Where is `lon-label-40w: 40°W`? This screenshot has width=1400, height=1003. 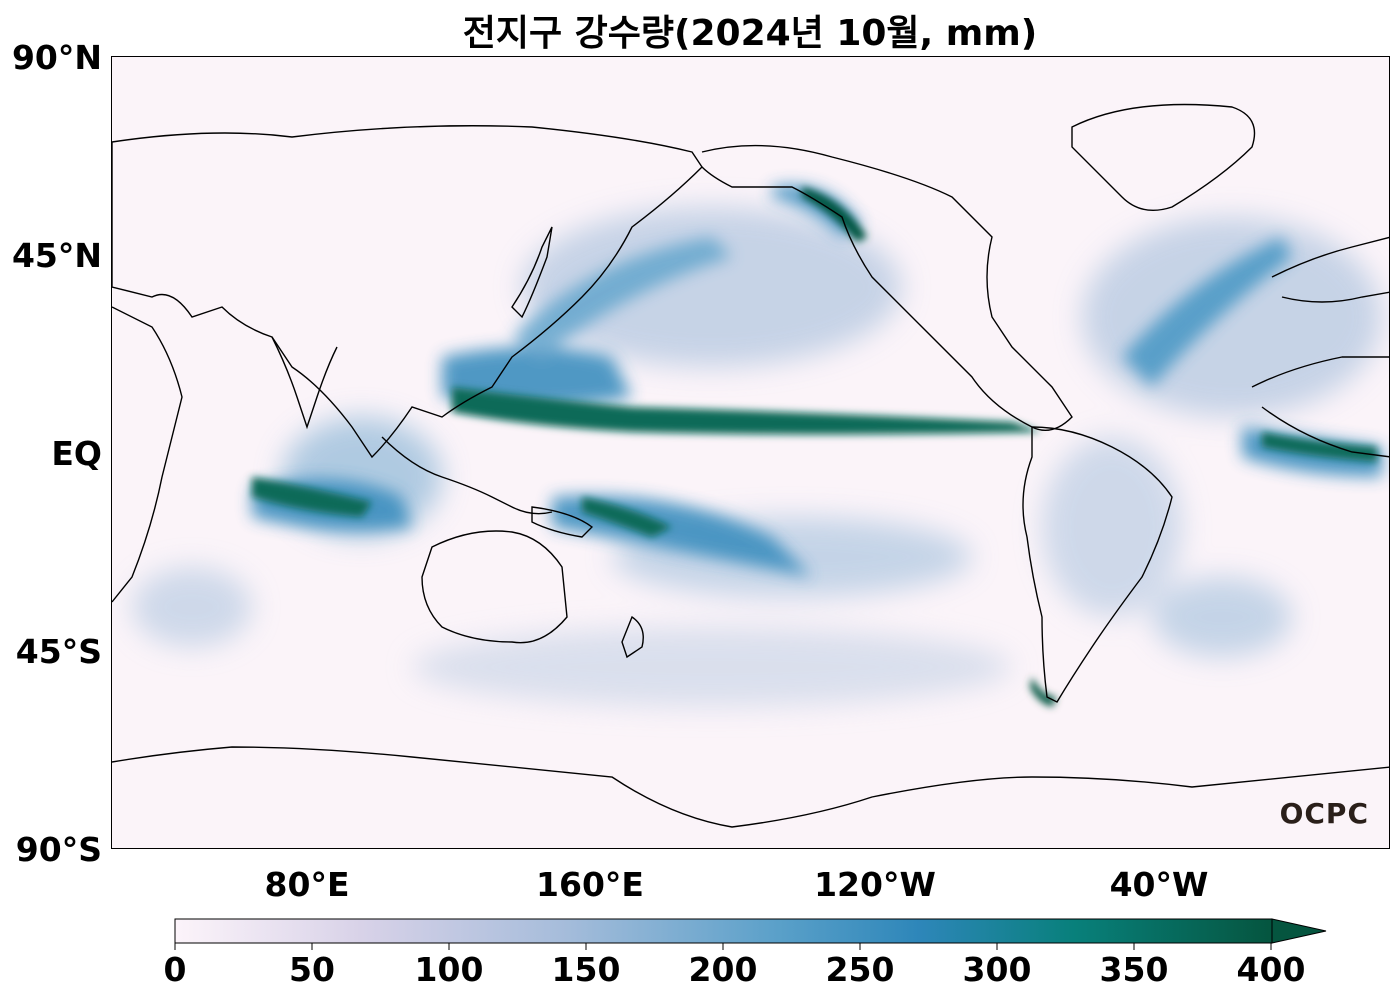 lon-label-40w: 40°W is located at coordinates (1159, 884).